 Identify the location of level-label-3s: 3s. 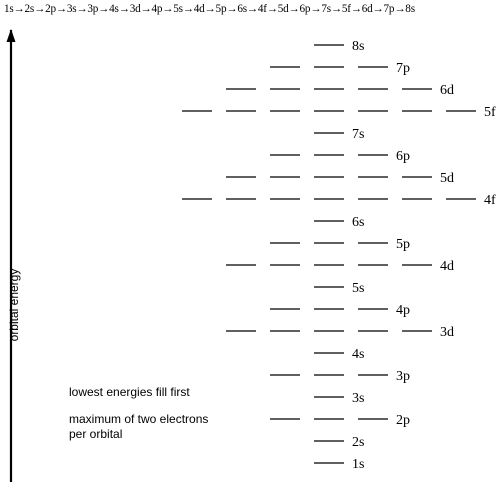
(358, 398).